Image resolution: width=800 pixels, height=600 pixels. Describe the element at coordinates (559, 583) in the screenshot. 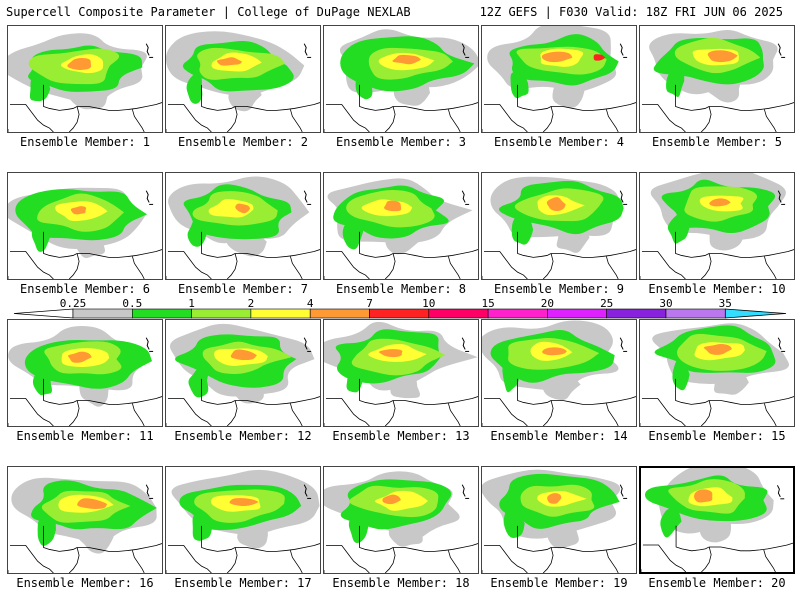

I see `member-label: Ensemble Member: 19` at that location.